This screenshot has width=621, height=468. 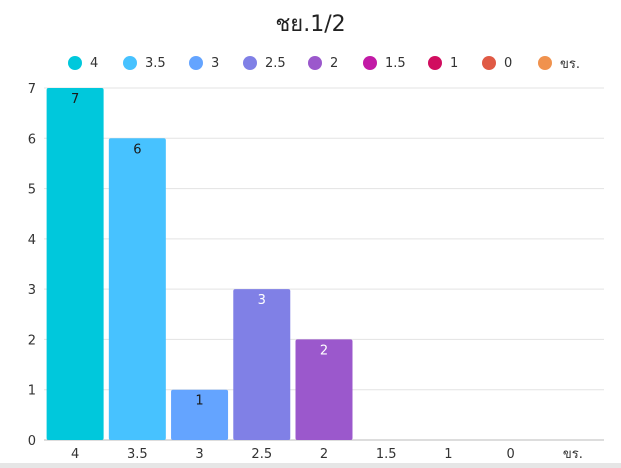 I want to click on legend-label: 1.5, so click(x=395, y=63).